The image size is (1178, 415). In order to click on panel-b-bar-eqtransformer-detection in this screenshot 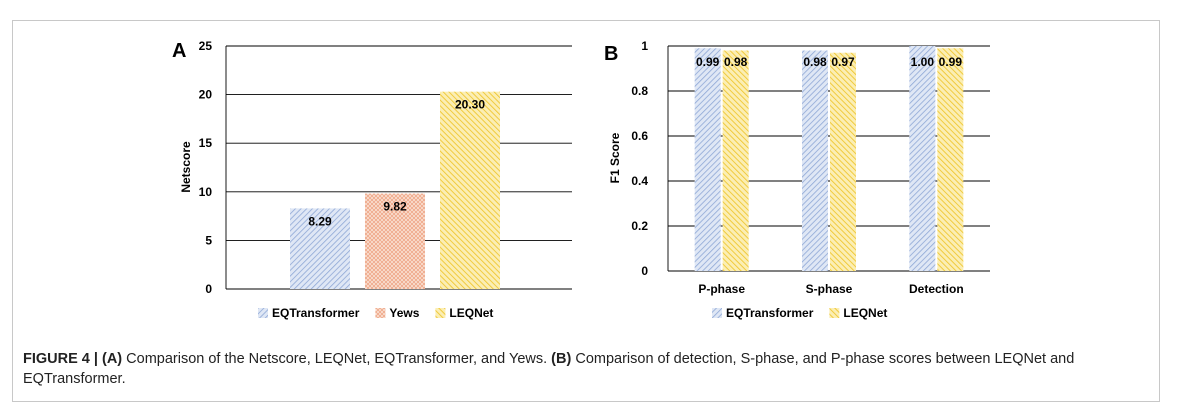, I will do `click(922, 158)`.